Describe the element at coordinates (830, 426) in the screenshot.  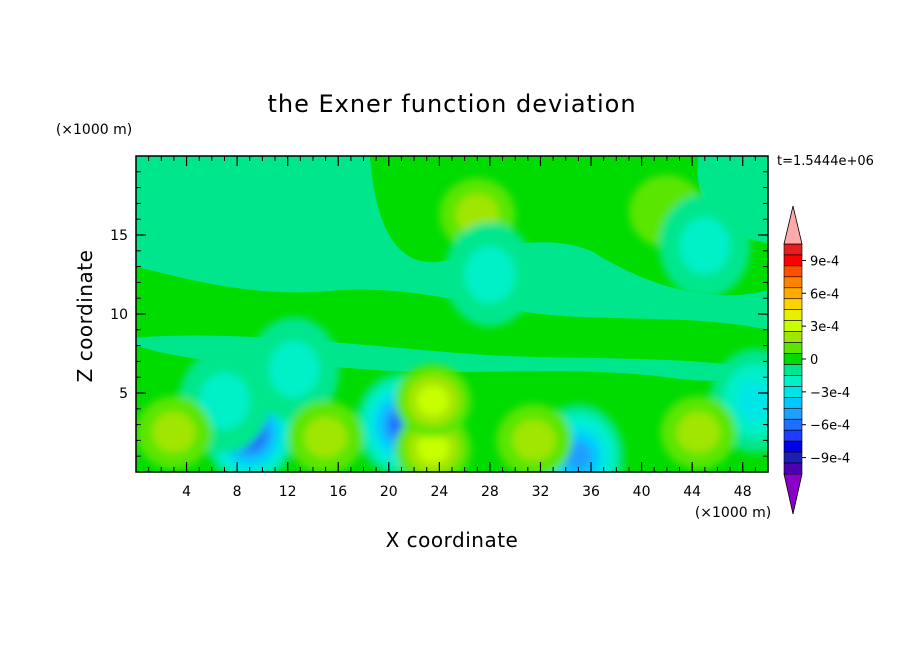
I see `colorbar-tick-label: −6e-4` at that location.